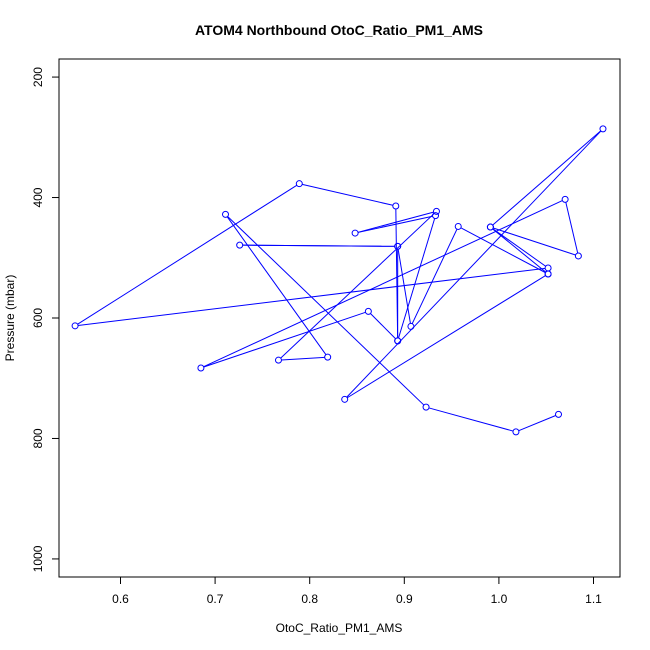 The height and width of the screenshot is (650, 650). I want to click on y-axis-label: Pressure (mbar), so click(10, 318).